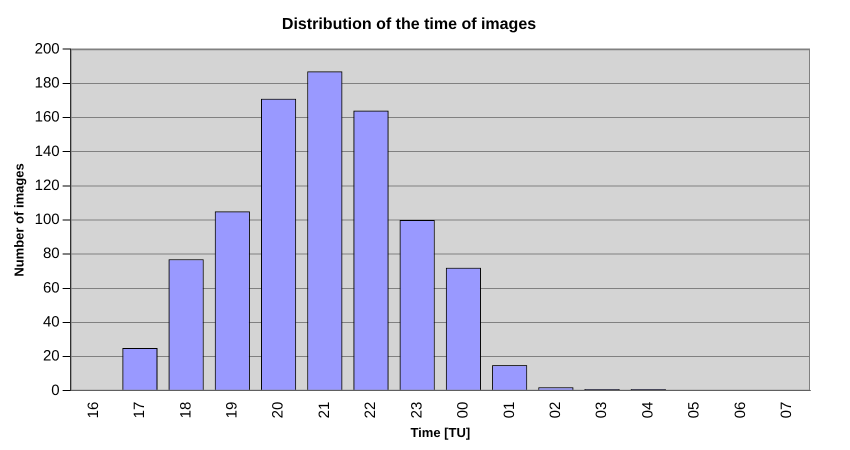 Image resolution: width=850 pixels, height=450 pixels. Describe the element at coordinates (278, 410) in the screenshot. I see `x-tick-label: 20` at that location.